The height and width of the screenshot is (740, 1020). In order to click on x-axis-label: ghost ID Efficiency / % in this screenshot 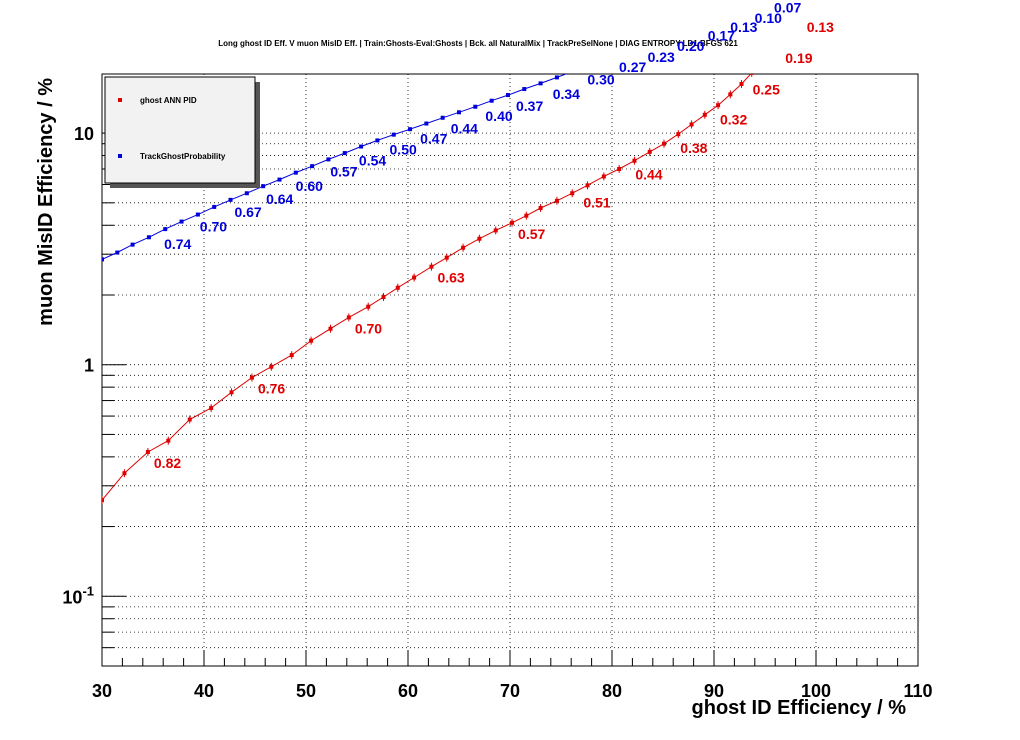, I will do `click(799, 708)`.